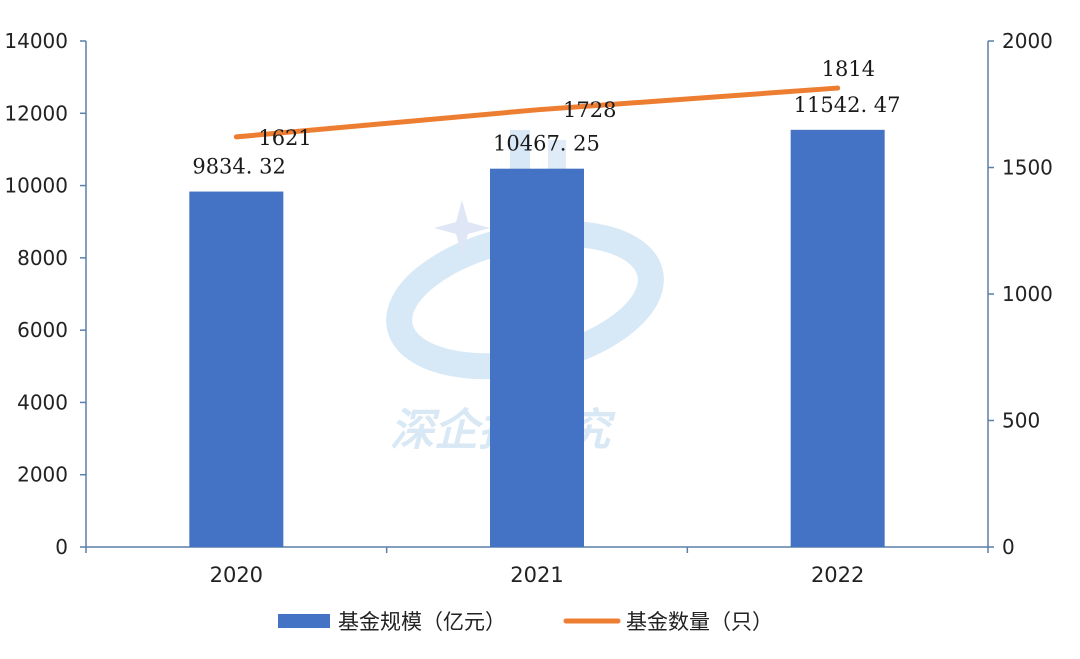  Describe the element at coordinates (42, 475) in the screenshot. I see `y-left-tick-label: 2000` at that location.